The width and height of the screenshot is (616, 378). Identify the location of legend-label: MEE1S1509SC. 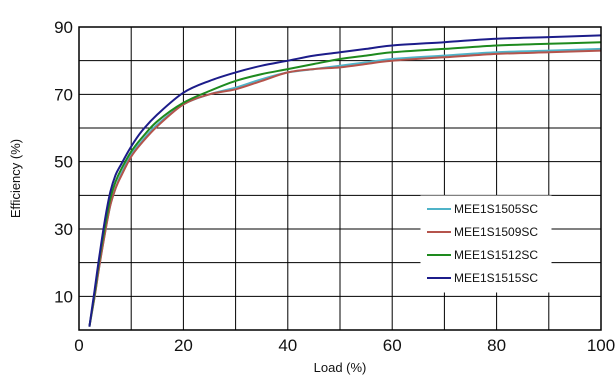
(496, 232).